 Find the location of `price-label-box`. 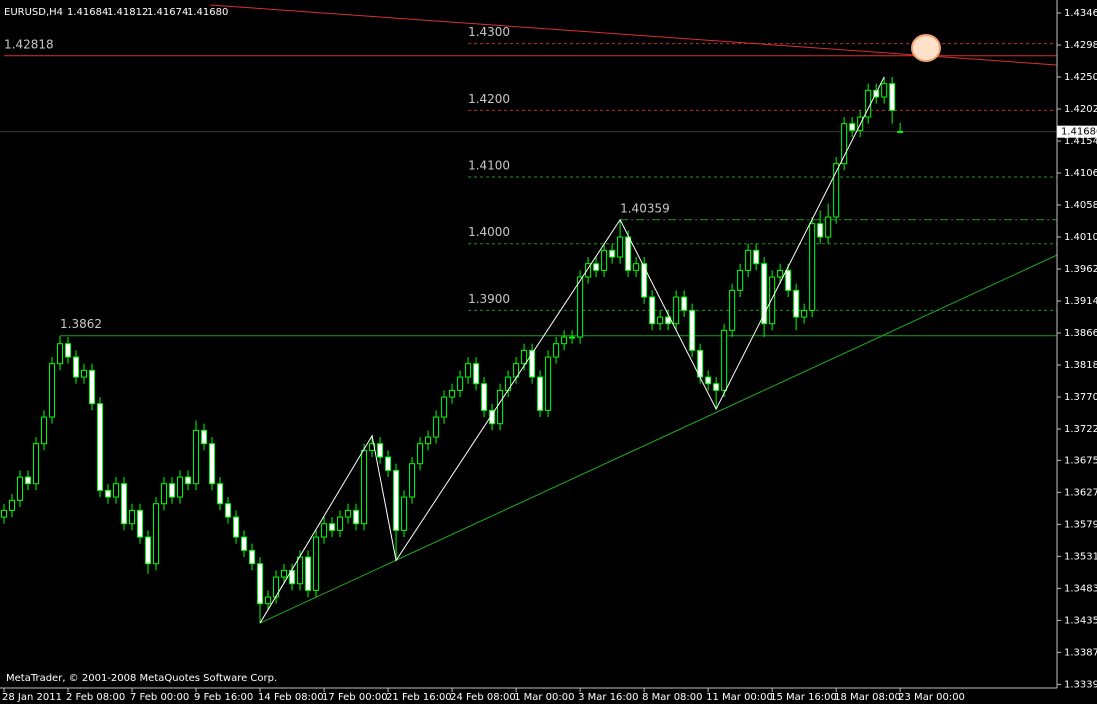

price-label-box is located at coordinates (1077, 131).